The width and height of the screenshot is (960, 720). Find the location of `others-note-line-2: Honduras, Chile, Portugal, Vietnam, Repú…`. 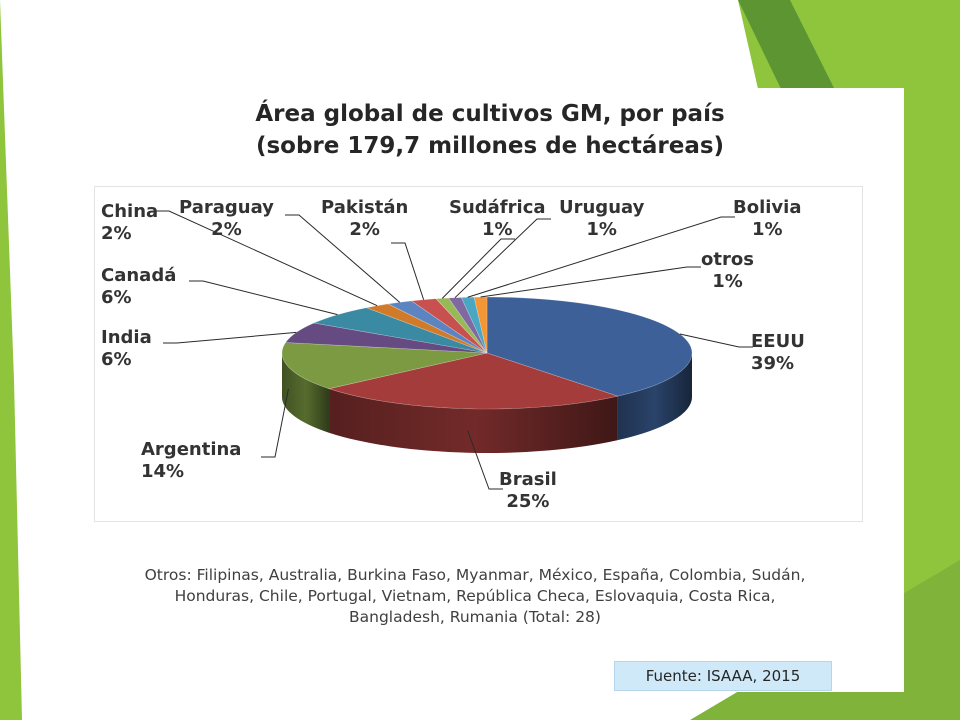

others-note-line-2: Honduras, Chile, Portugal, Vietnam, Repú… is located at coordinates (475, 596).